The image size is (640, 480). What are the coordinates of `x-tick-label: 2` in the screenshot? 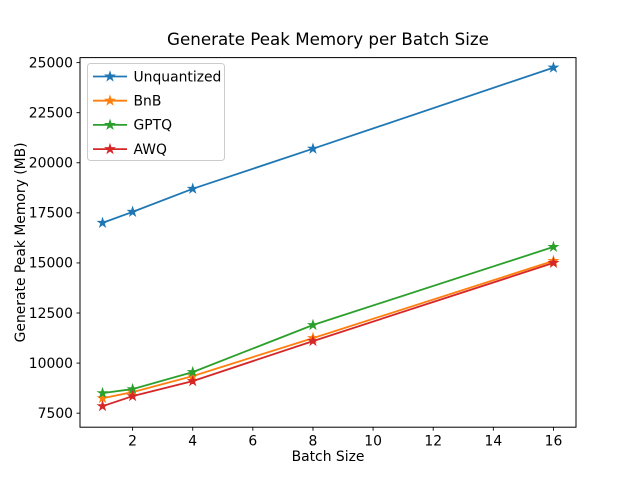 It's located at (132, 442).